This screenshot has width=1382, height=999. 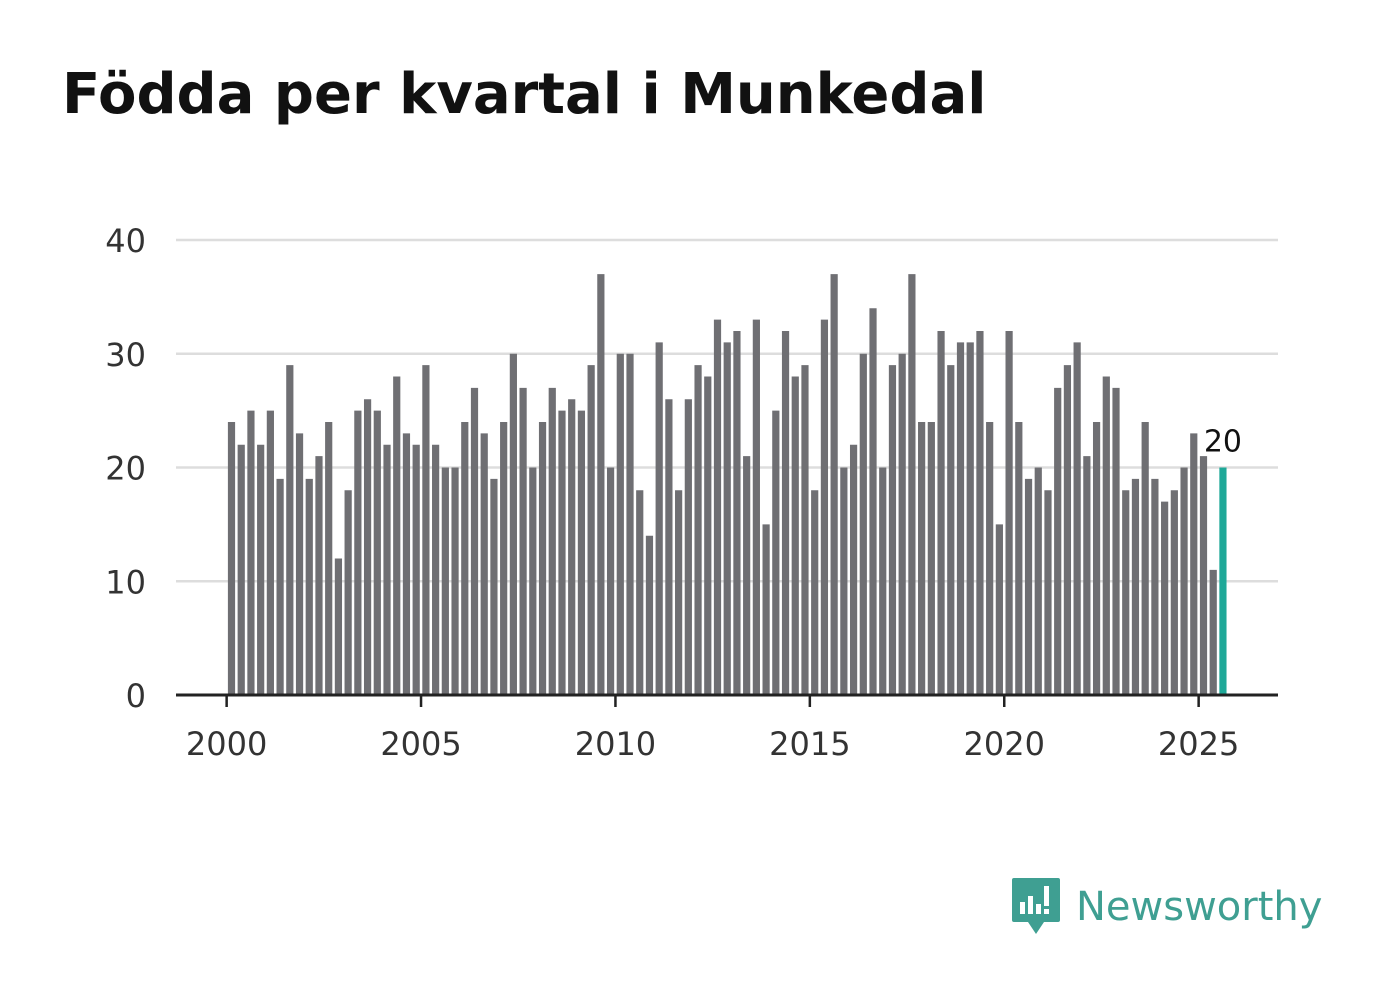 I want to click on x-tick-label: 2025, so click(x=1198, y=744).